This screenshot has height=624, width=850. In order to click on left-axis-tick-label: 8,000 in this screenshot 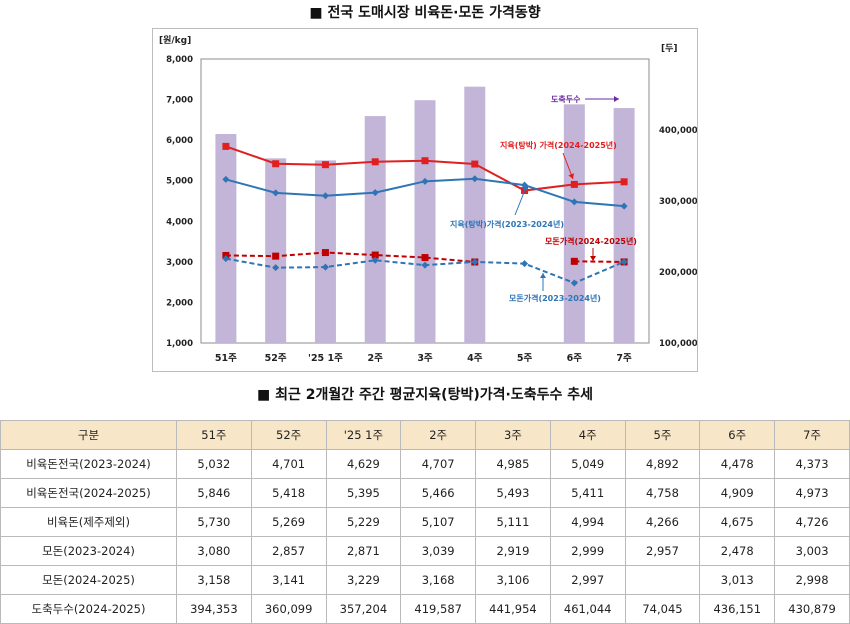, I will do `click(179, 60)`.